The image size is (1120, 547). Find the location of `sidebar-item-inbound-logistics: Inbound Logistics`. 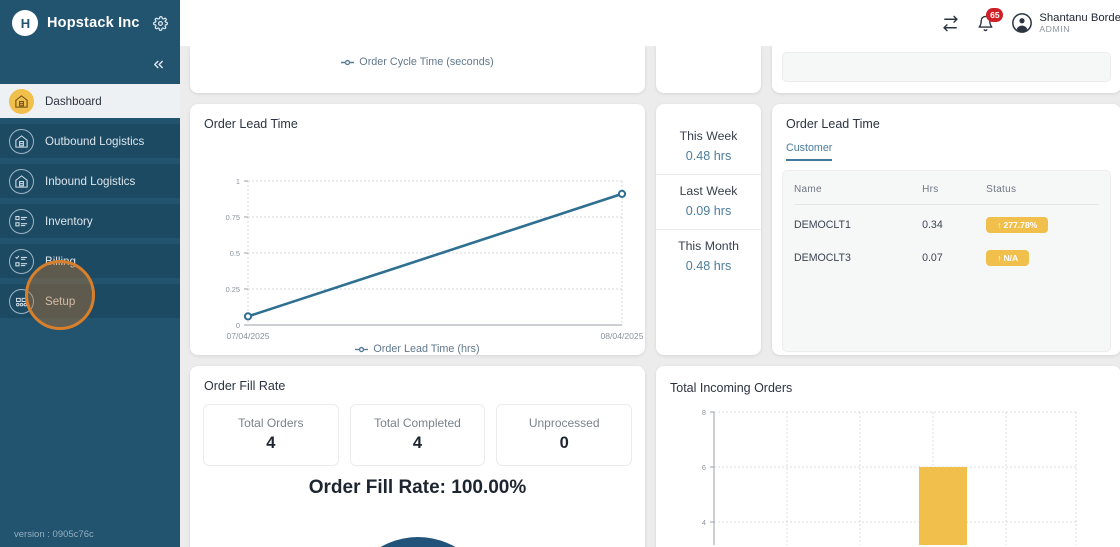

sidebar-item-inbound-logistics: Inbound Logistics is located at coordinates (90, 181).